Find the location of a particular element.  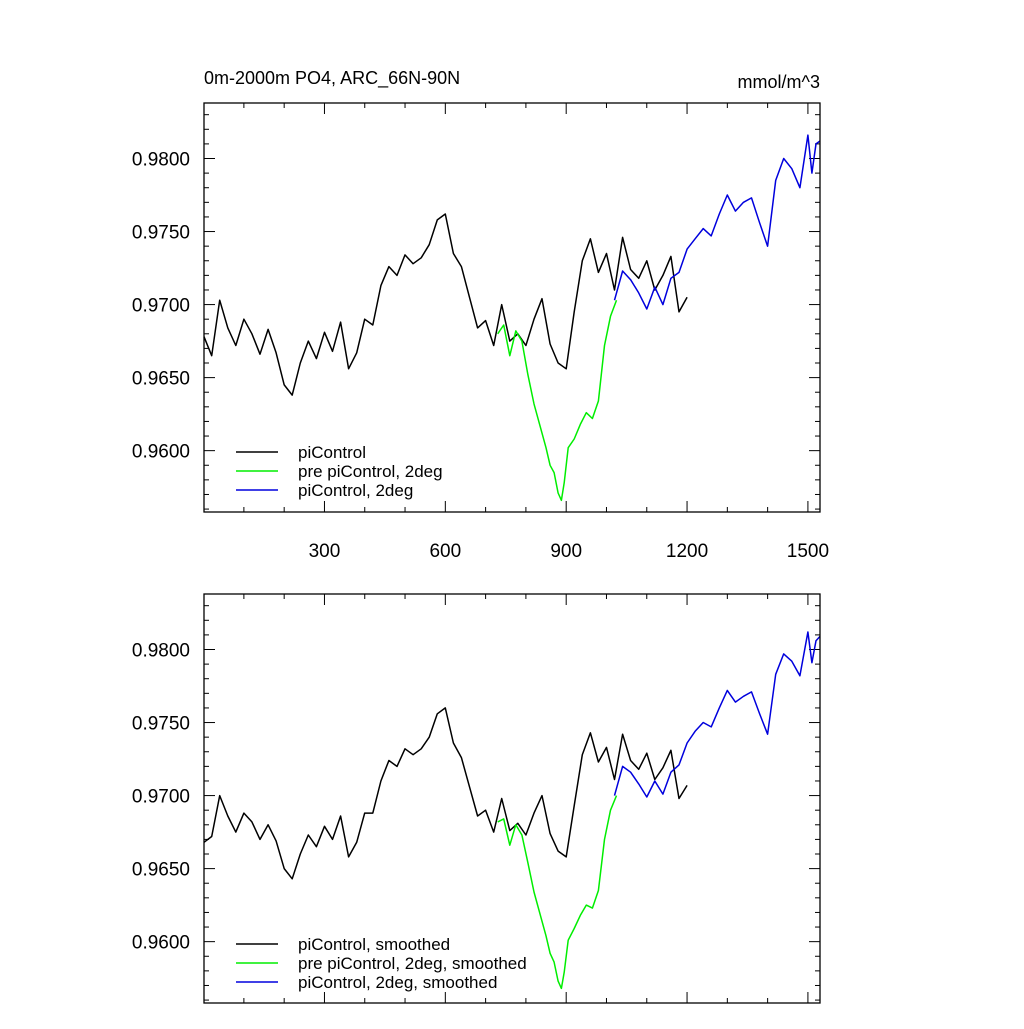

legend-label: piControl, 2deg, smoothed is located at coordinates (397, 982).